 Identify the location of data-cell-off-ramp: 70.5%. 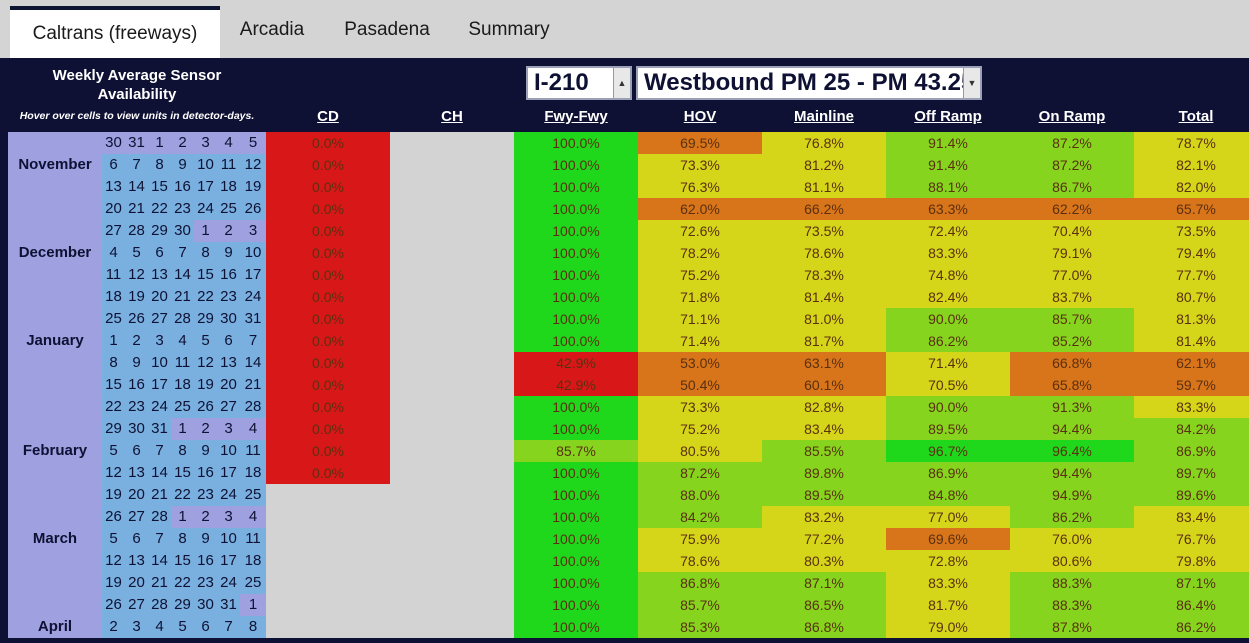
(948, 385).